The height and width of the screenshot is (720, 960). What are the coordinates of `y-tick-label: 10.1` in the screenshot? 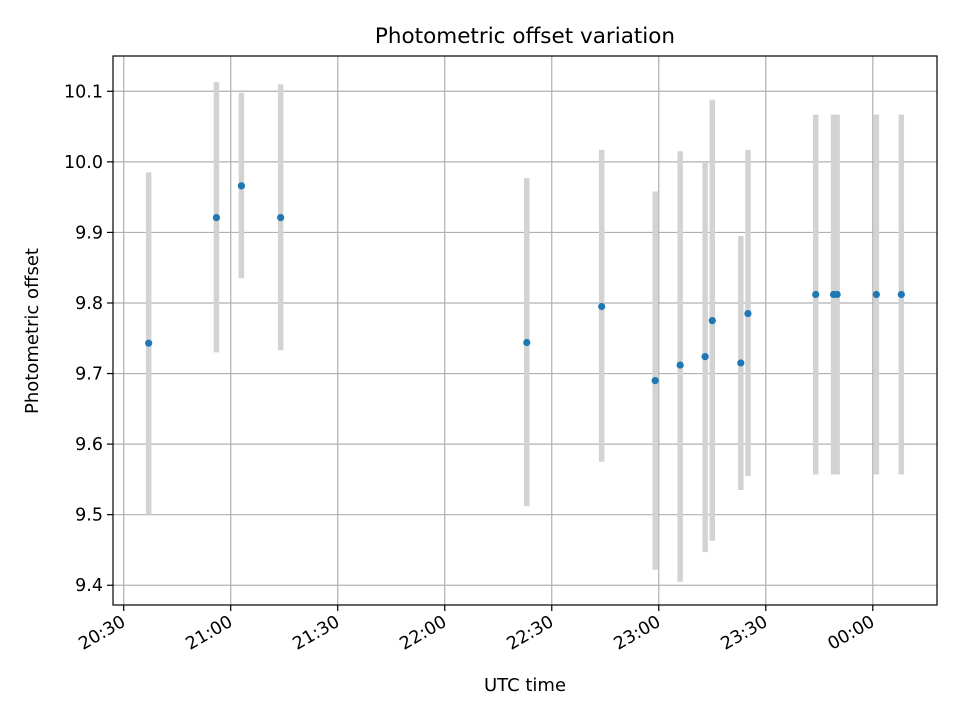 It's located at (83, 92).